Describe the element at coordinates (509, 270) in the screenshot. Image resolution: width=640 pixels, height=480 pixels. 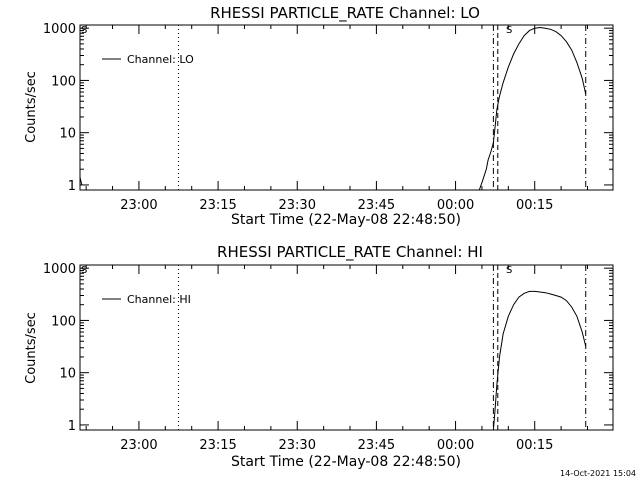
I see `hi-flare-symbol: S` at that location.